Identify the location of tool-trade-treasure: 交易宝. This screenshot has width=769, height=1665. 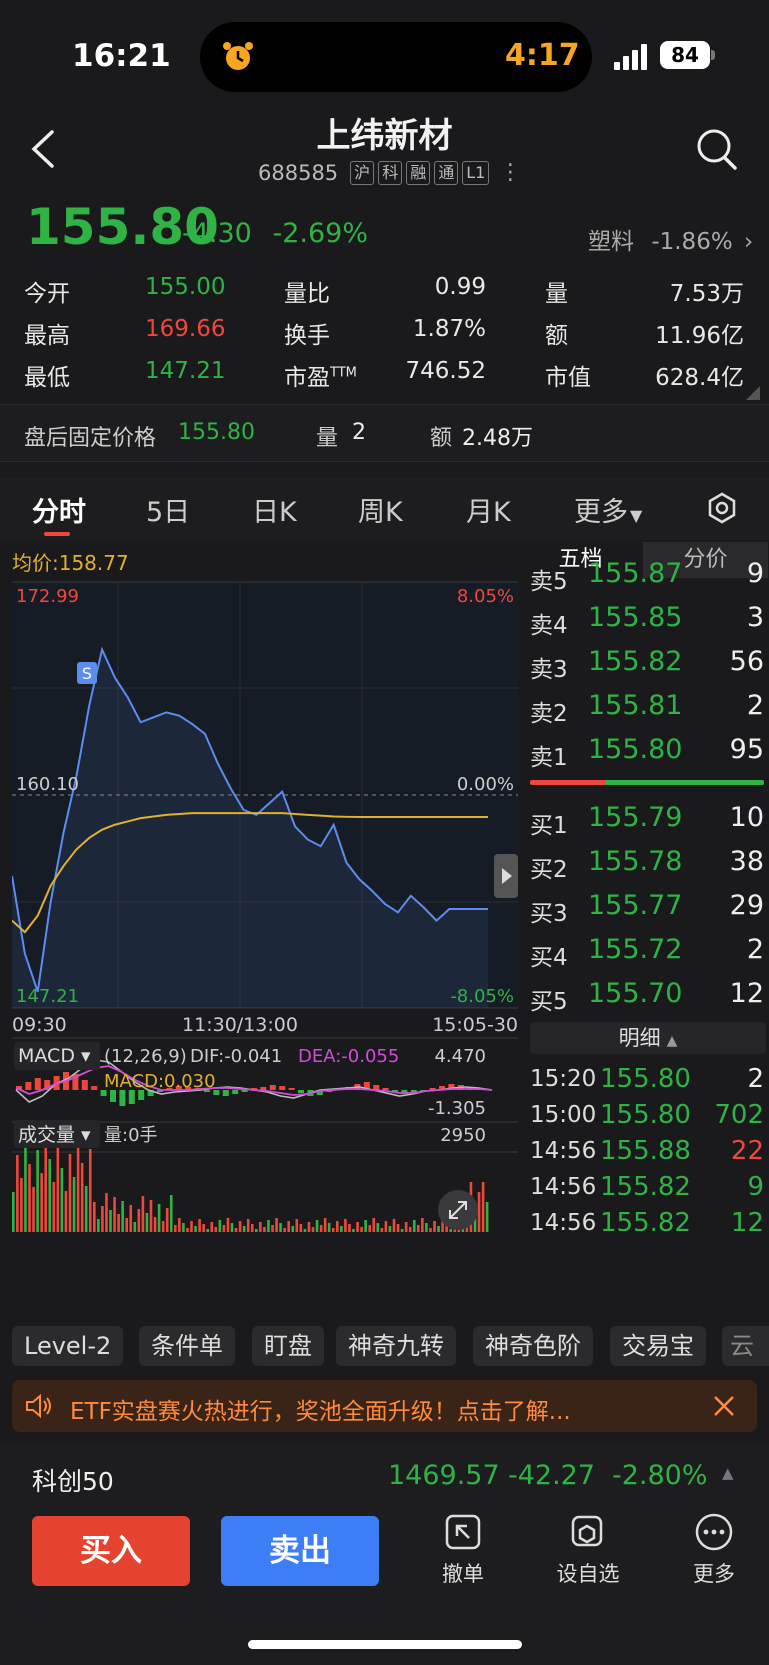
(658, 1346).